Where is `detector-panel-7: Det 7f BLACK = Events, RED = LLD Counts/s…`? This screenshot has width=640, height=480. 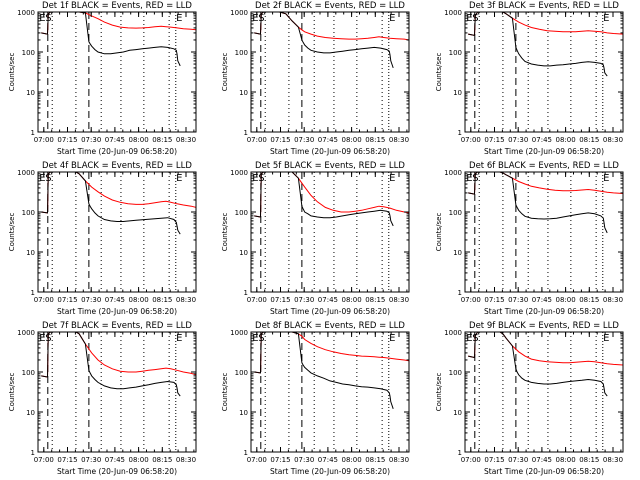 detector-panel-7: Det 7f BLACK = Events, RED = LLD Counts/s… is located at coordinates (102, 398).